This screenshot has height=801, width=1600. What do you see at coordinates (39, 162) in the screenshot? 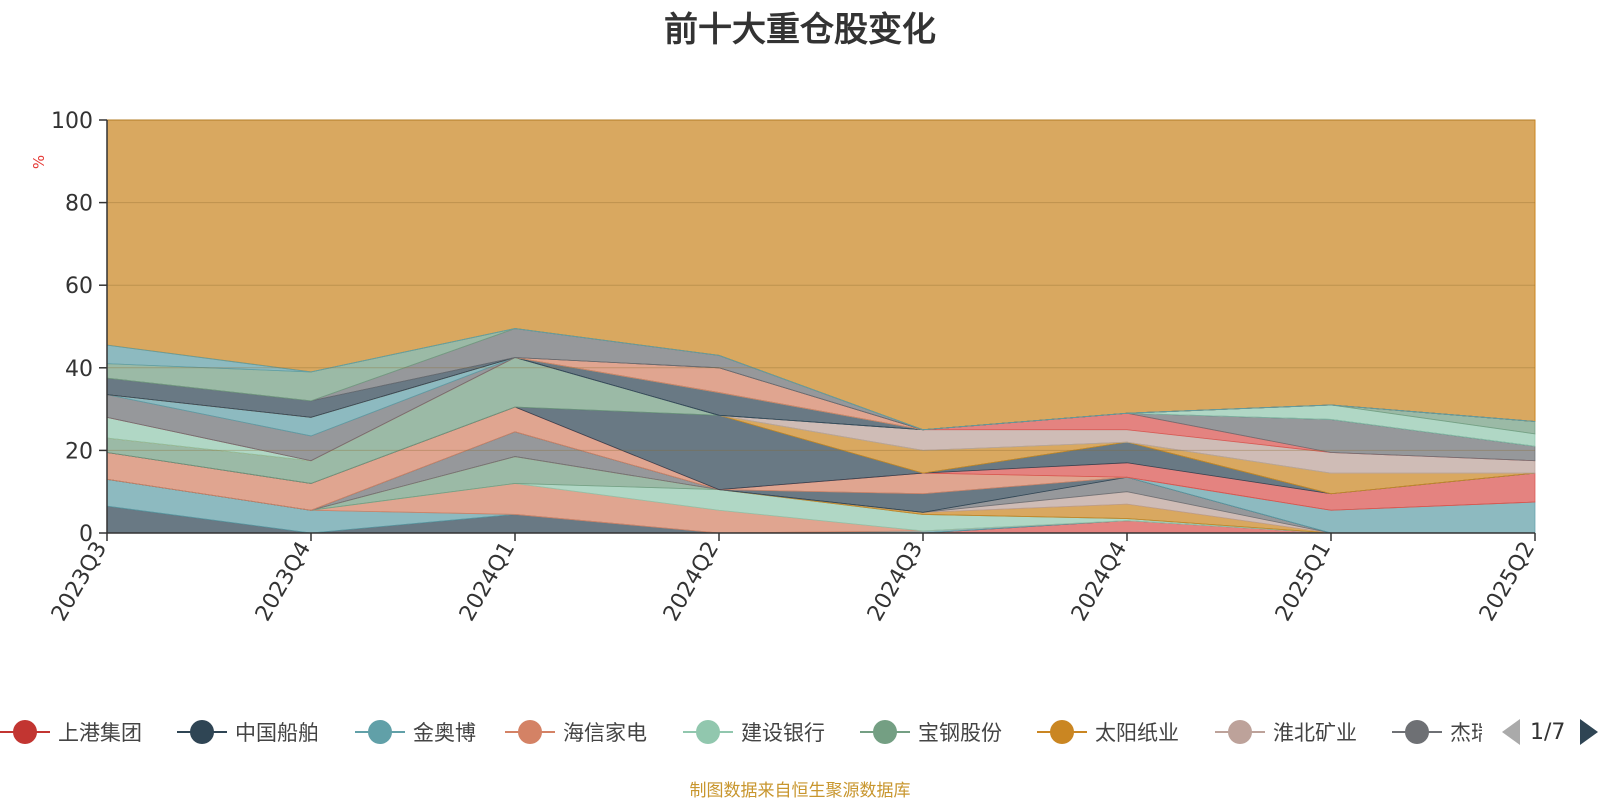
I see `y-axis-label: %` at bounding box center [39, 162].